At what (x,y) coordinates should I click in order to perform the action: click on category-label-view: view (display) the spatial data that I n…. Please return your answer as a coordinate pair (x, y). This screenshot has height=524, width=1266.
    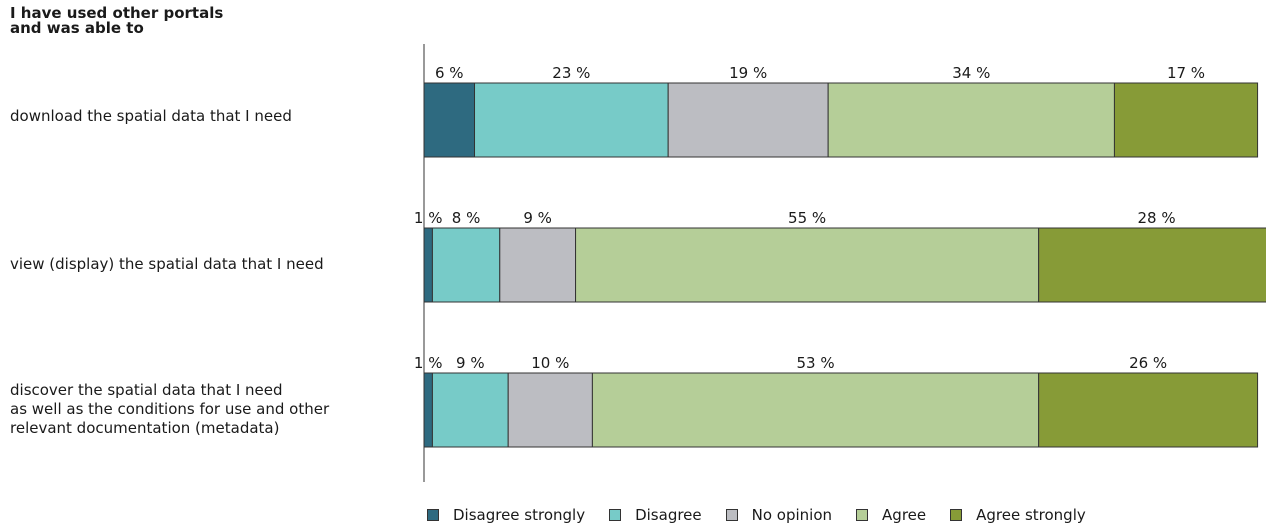
    Looking at the image, I should click on (167, 264).